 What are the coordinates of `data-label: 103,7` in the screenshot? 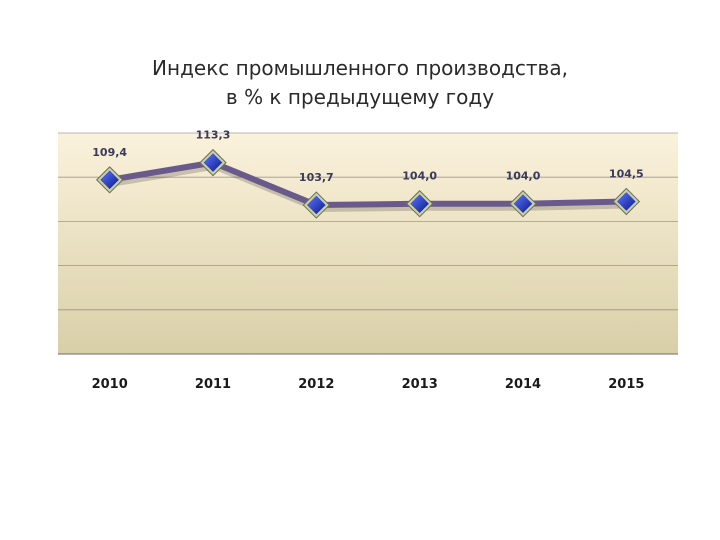 It's located at (316, 177).